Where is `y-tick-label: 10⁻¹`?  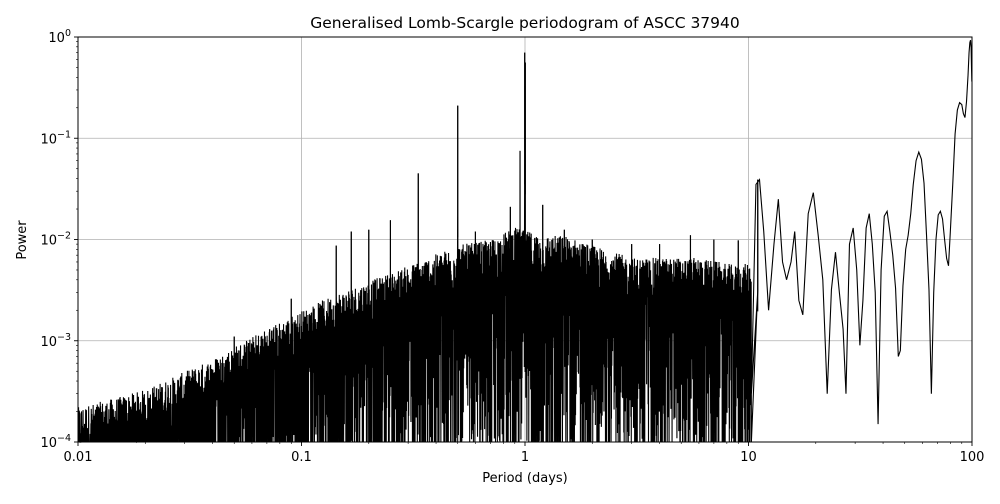 y-tick-label: 10⁻¹ is located at coordinates (55, 138).